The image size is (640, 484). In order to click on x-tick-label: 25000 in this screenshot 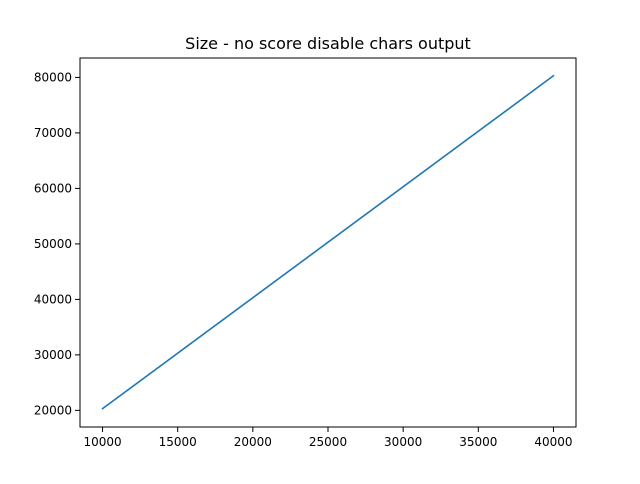, I will do `click(328, 442)`.